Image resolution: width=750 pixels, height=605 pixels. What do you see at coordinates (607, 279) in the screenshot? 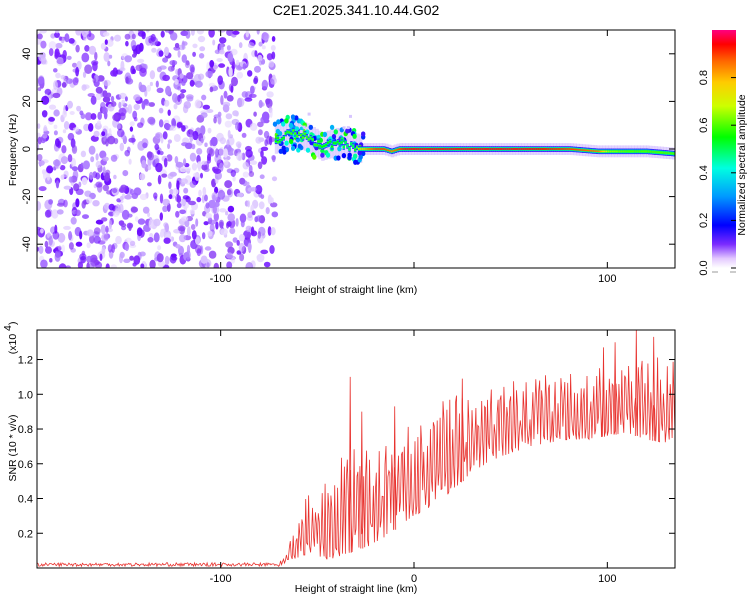
I see `spectrogram-xtick-label-100: 100` at bounding box center [607, 279].